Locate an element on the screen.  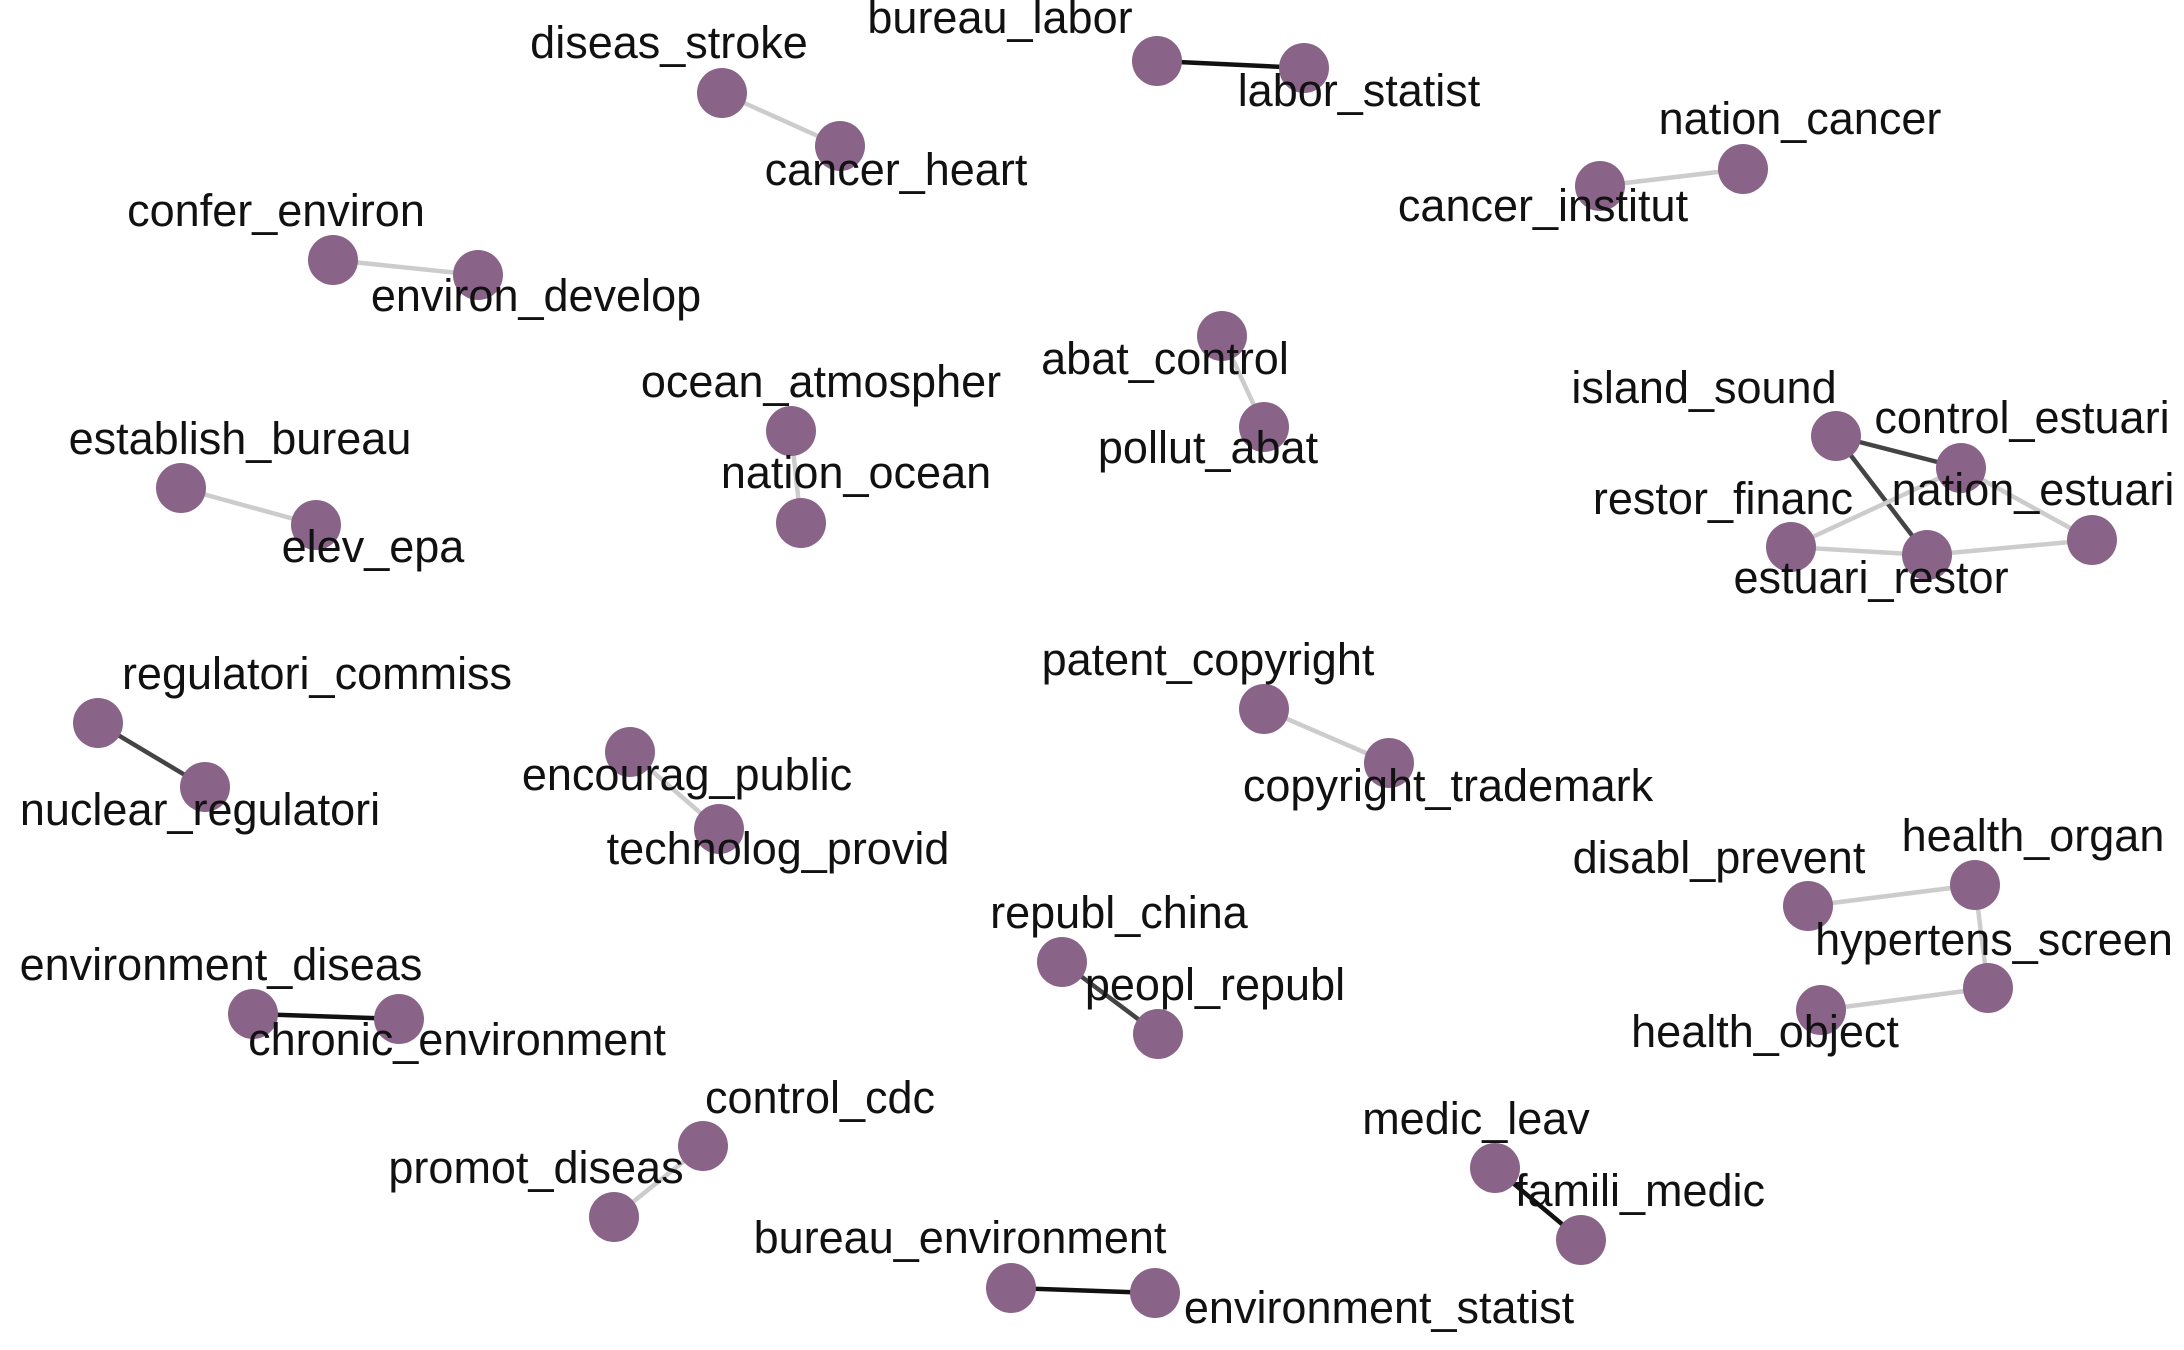
node-hypertens_screen is located at coordinates (1988, 988).